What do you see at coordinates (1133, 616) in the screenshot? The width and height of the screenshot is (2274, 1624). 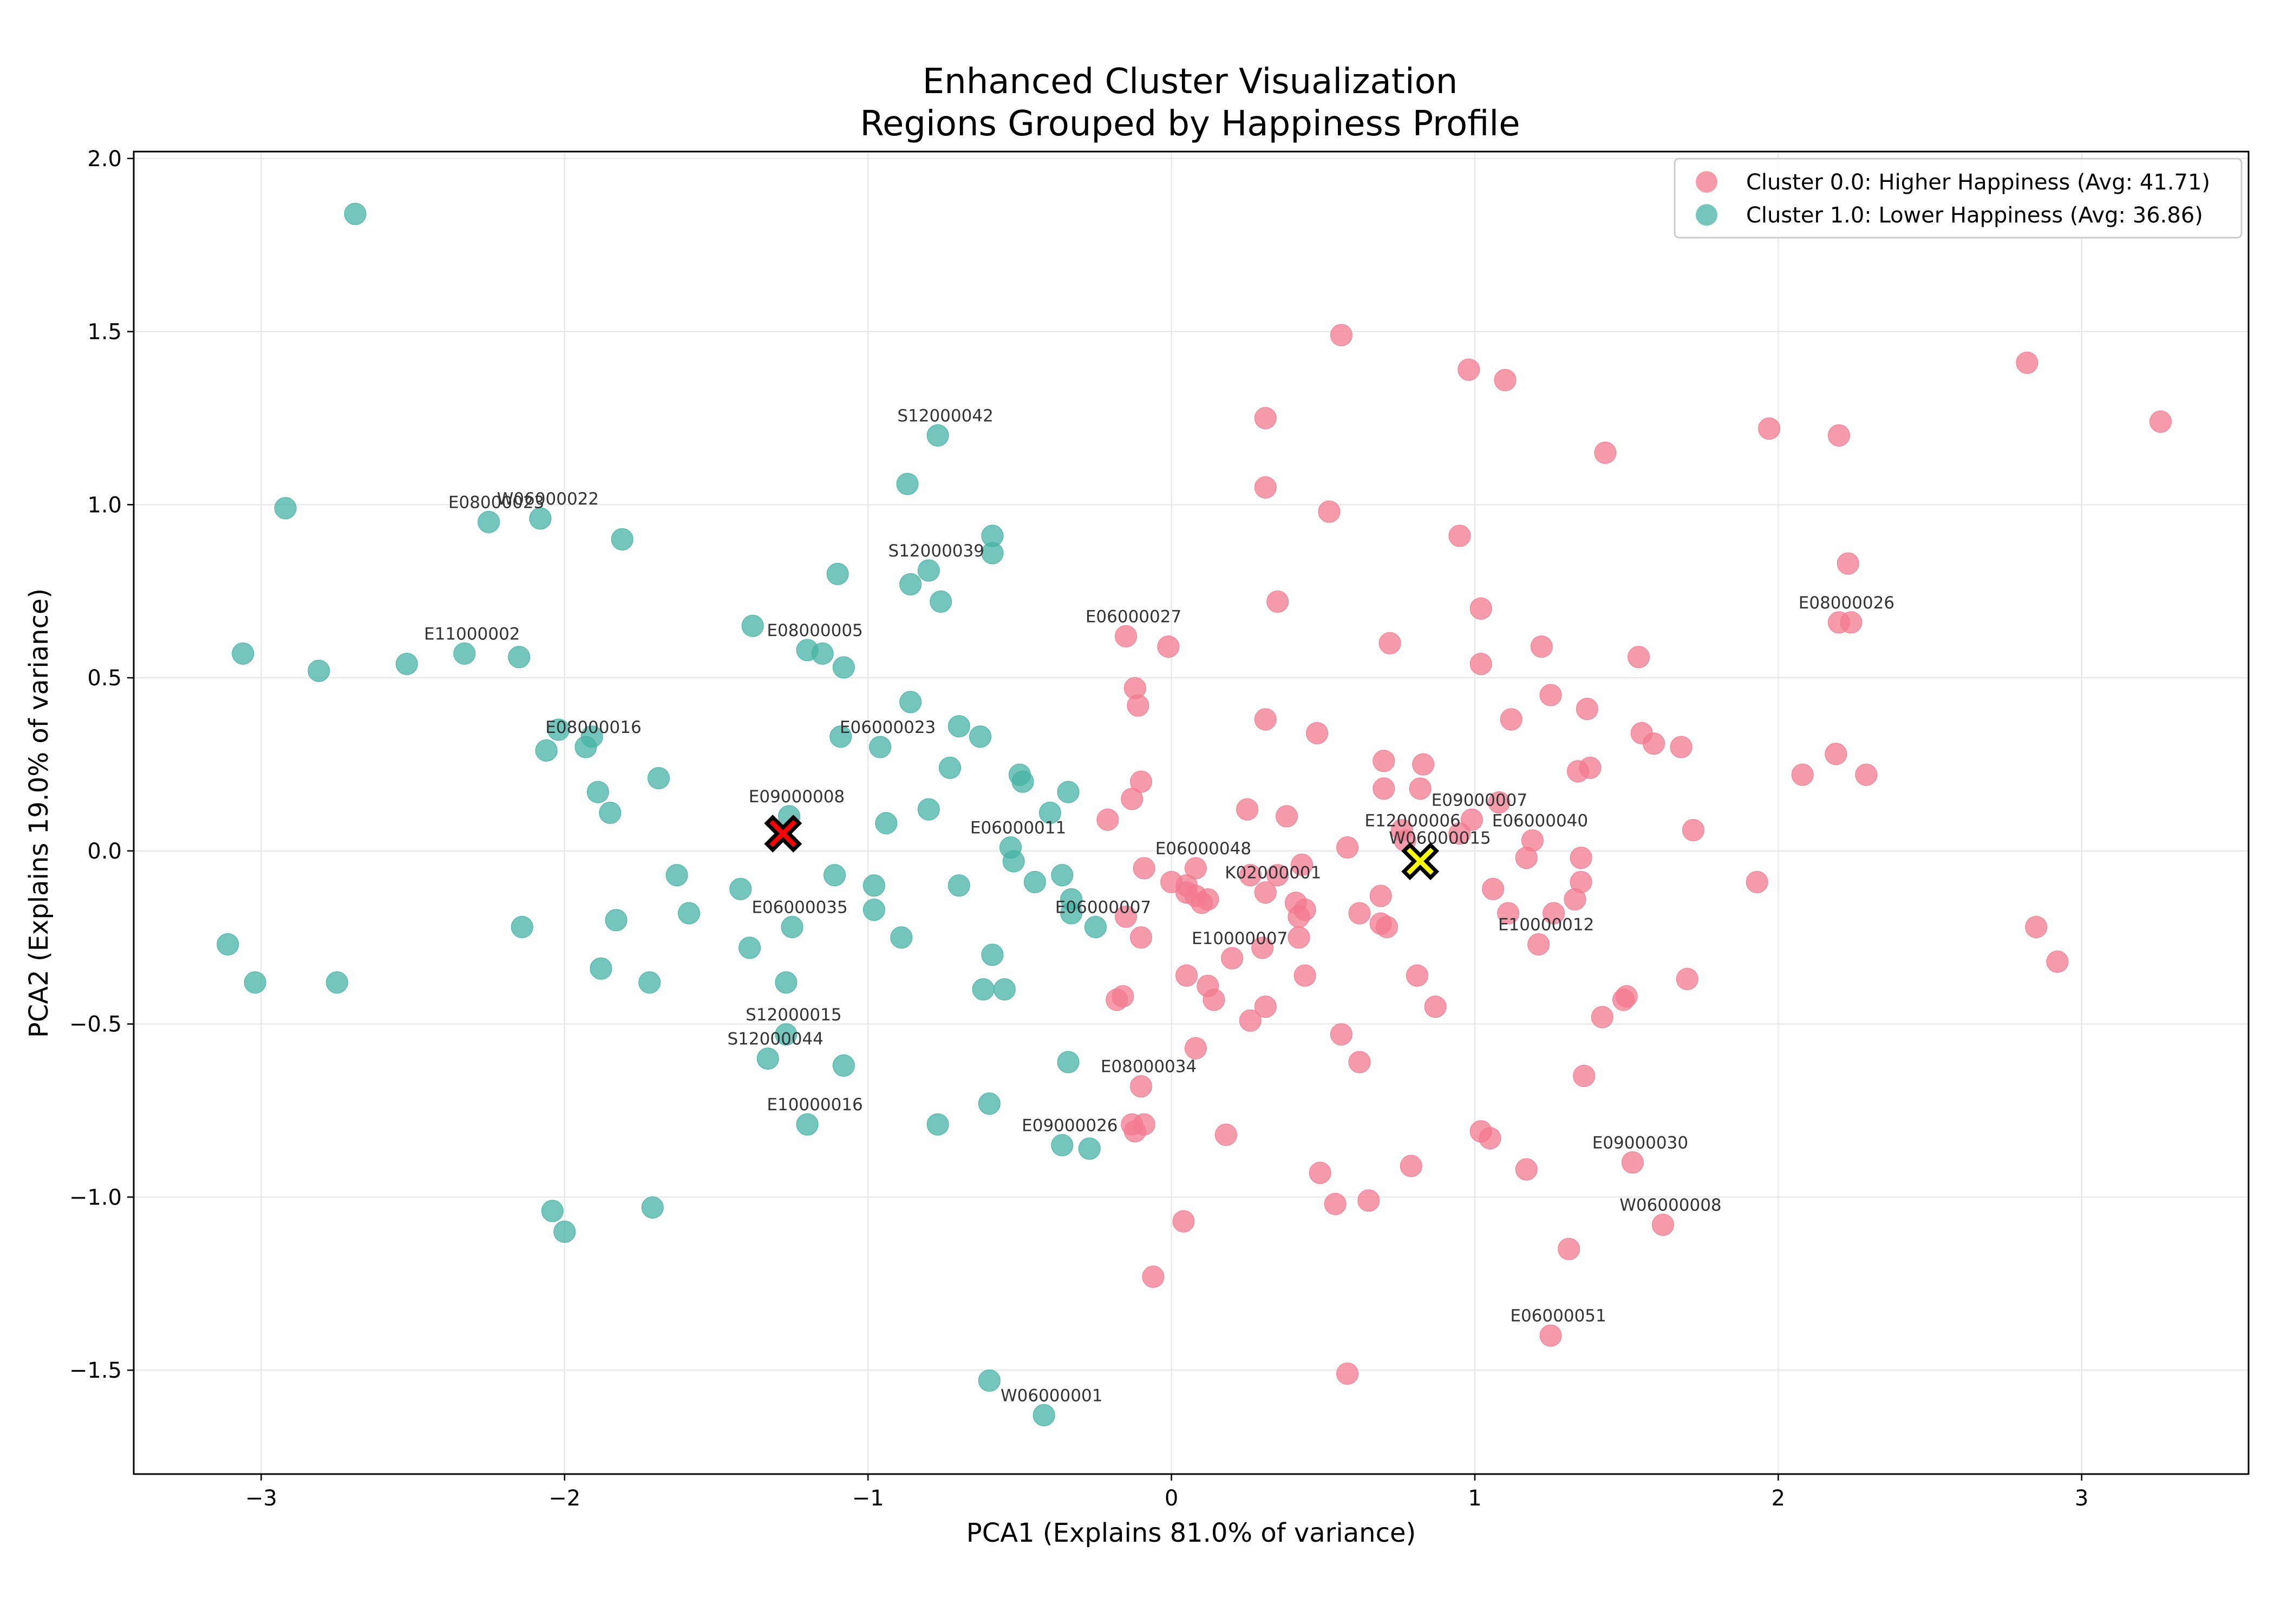 I see `point-annotation: E06000027` at bounding box center [1133, 616].